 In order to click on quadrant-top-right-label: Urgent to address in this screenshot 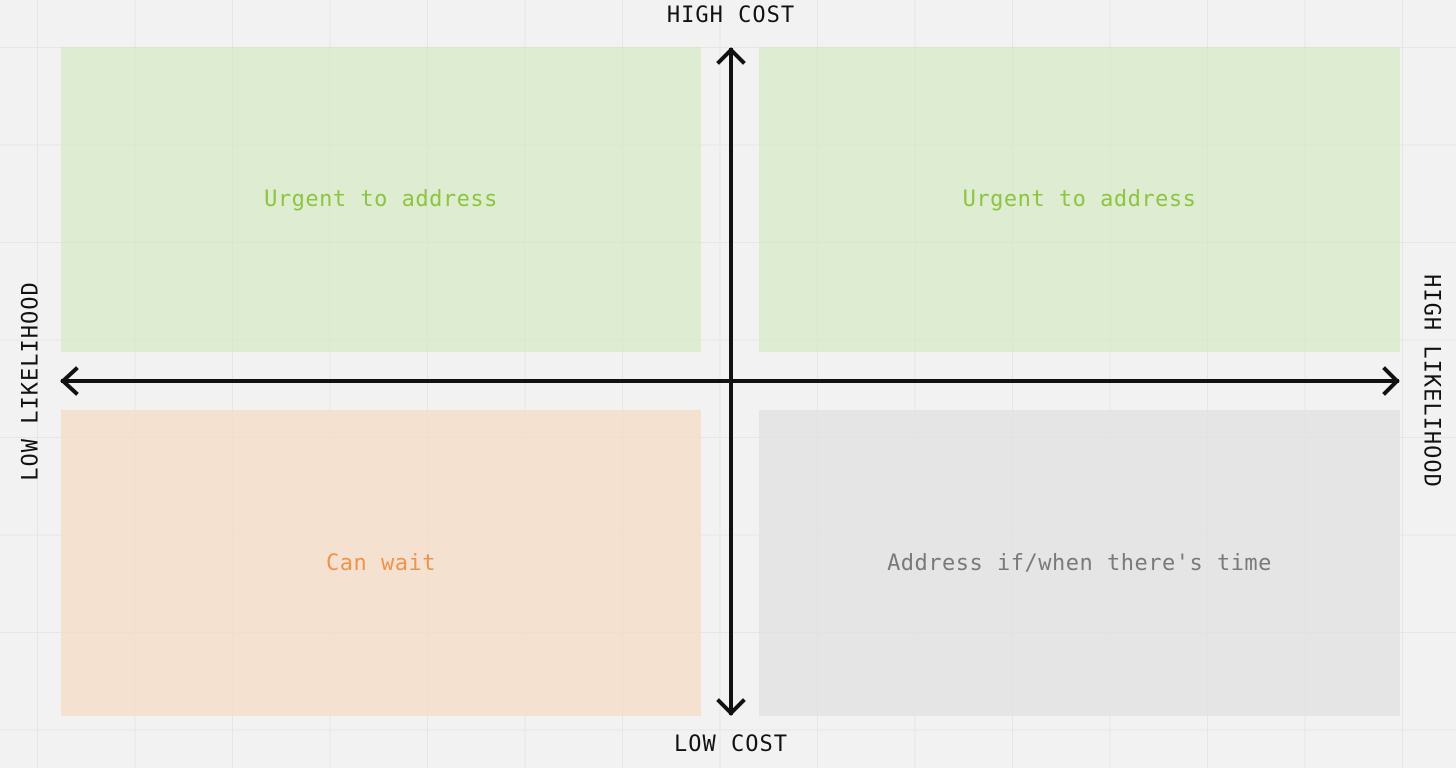, I will do `click(1079, 199)`.